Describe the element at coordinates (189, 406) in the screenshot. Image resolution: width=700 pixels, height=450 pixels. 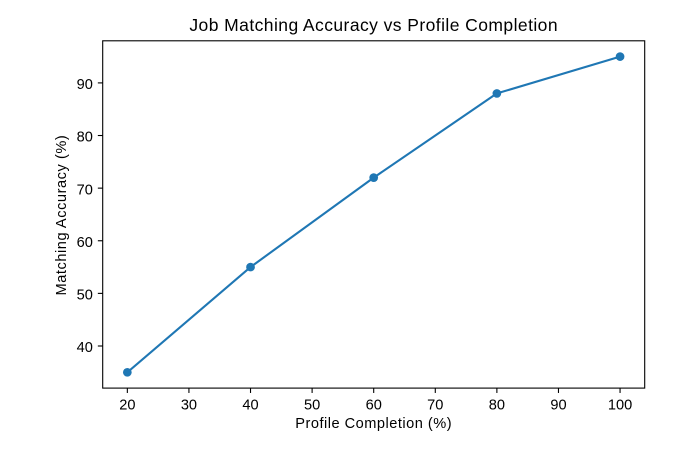
I see `svg-text: 30` at that location.